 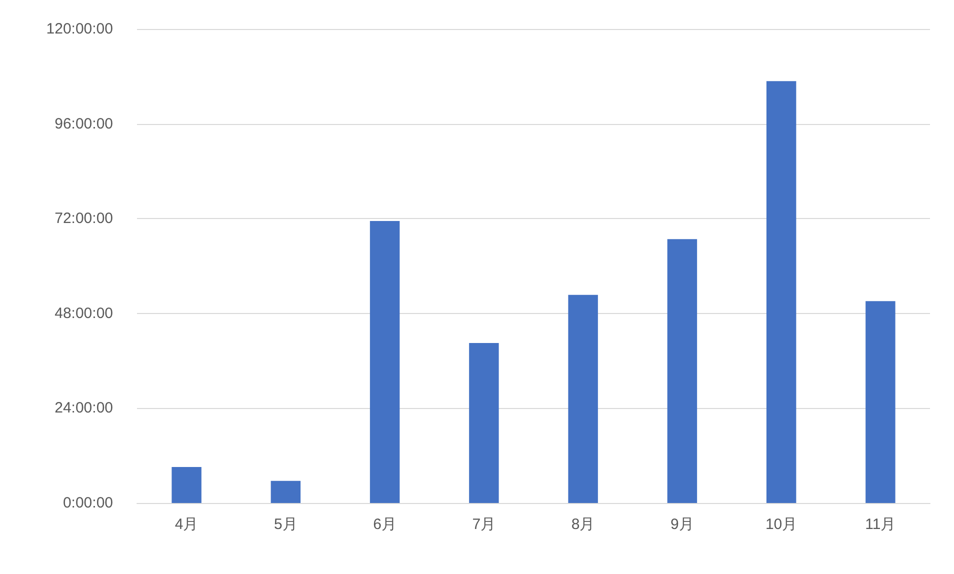 What do you see at coordinates (583, 524) in the screenshot?
I see `x-tick-label: 8月` at bounding box center [583, 524].